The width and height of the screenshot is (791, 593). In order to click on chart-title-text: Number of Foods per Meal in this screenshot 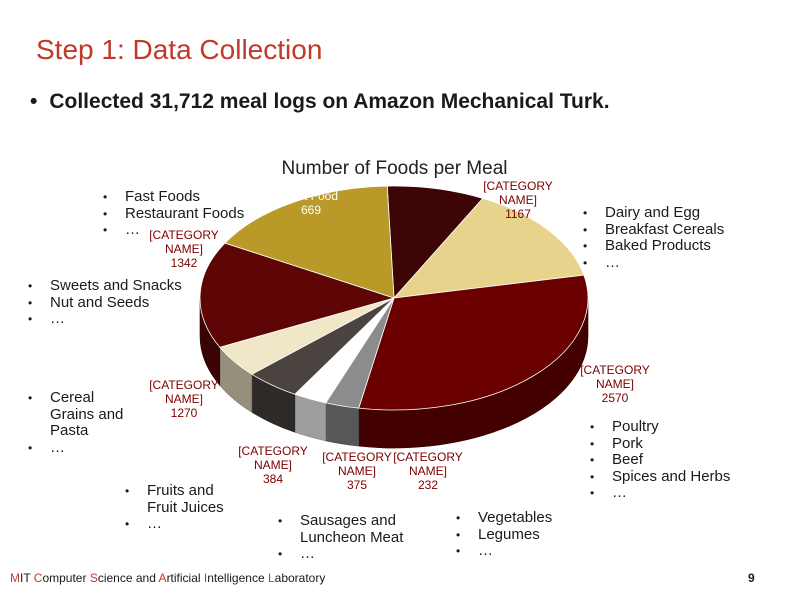, I will do `click(394, 168)`.